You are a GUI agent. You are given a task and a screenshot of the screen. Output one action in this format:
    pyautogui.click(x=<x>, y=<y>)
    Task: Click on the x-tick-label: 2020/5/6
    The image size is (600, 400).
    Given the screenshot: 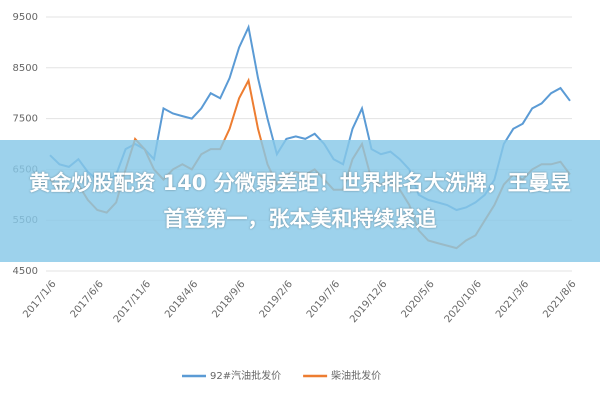 What is the action you would take?
    pyautogui.click(x=417, y=299)
    